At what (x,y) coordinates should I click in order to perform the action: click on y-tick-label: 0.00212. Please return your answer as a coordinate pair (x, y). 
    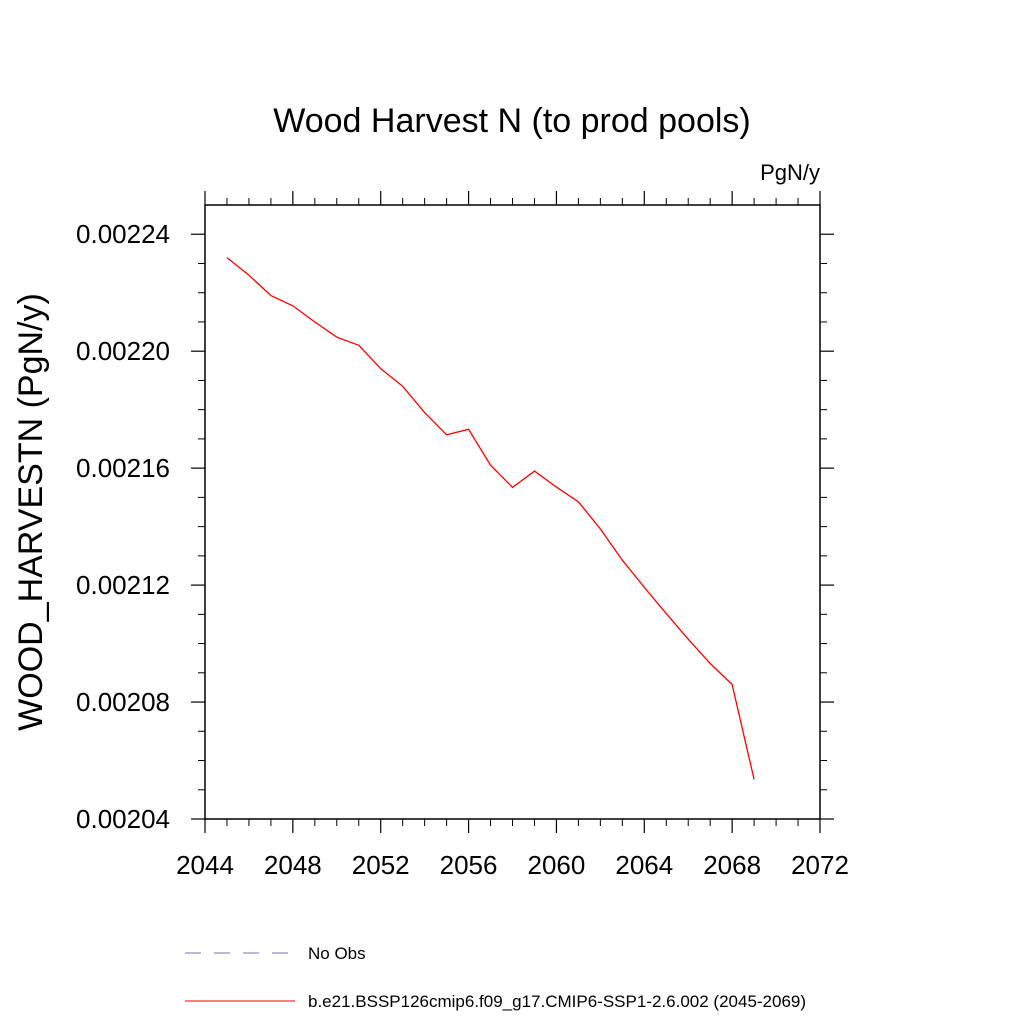
    Looking at the image, I should click on (123, 585).